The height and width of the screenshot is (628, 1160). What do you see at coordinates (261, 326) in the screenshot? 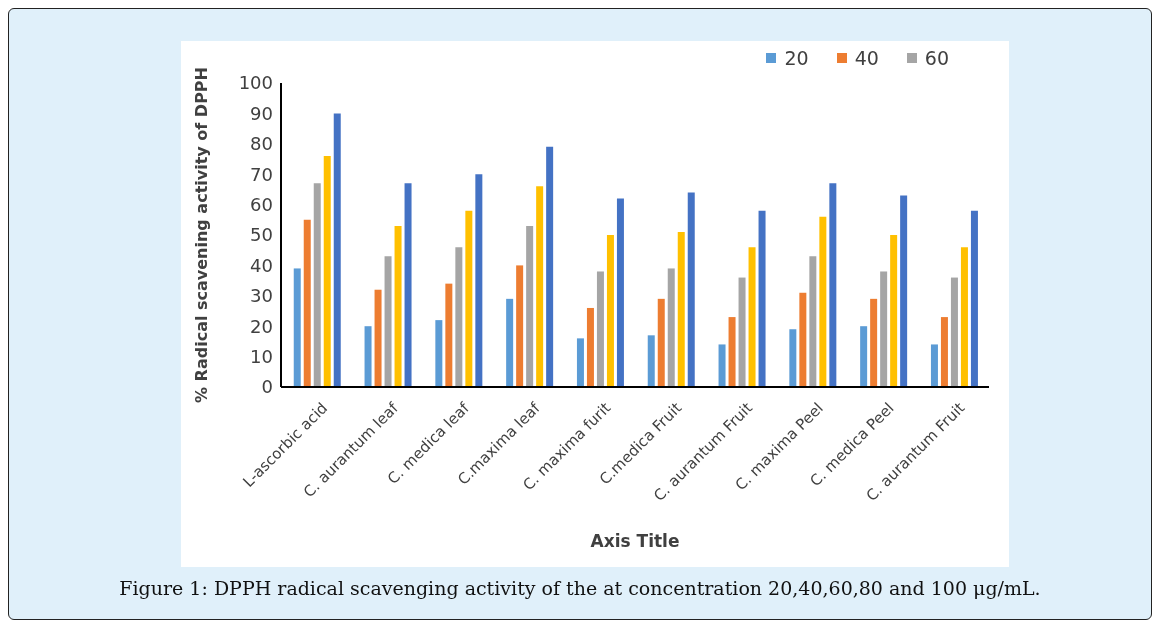
I see `y-tick-label: 20` at bounding box center [261, 326].